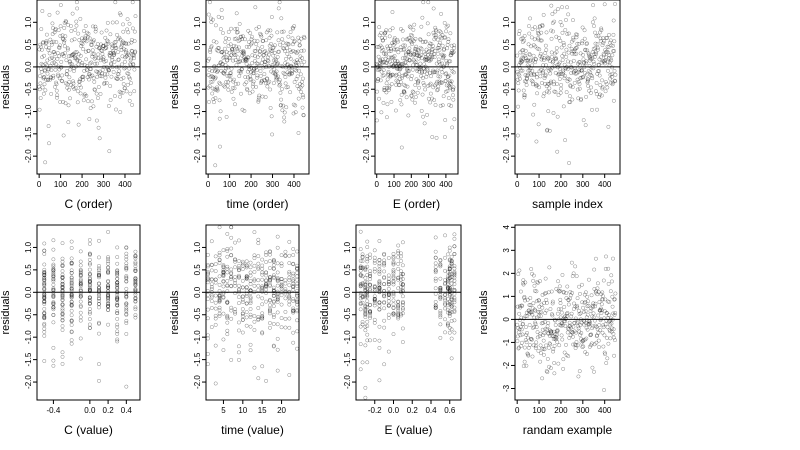  I want to click on y-tick-label: -1.5, so click(28, 133).